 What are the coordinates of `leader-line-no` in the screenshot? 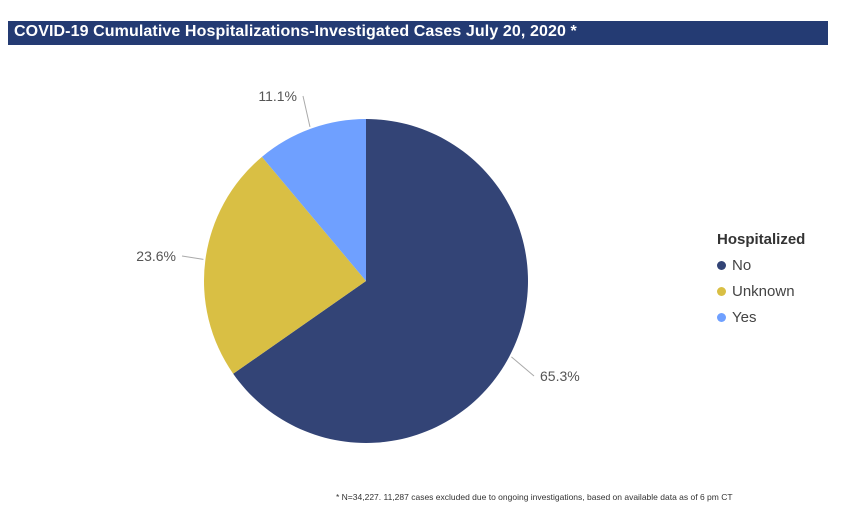 It's located at (523, 366).